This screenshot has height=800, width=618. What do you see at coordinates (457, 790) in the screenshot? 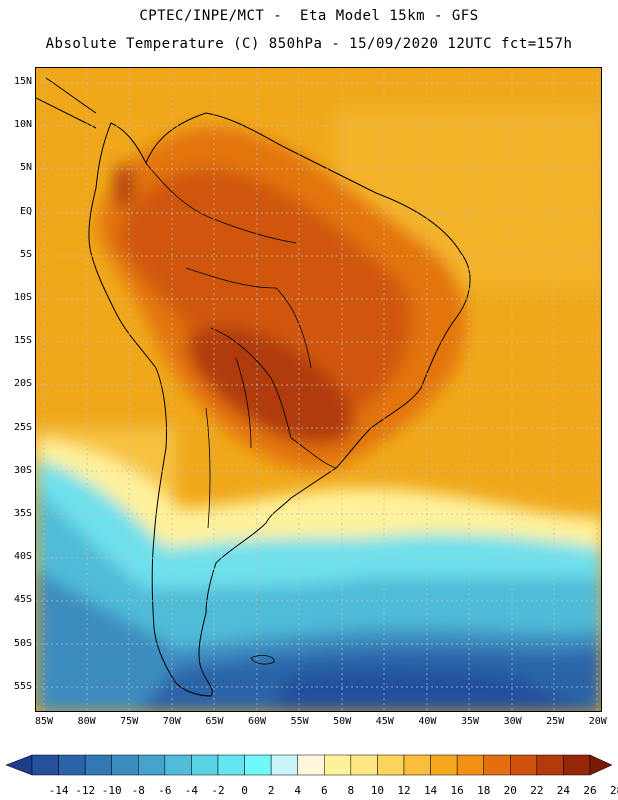
I see `colorbar-label: 16` at bounding box center [457, 790].